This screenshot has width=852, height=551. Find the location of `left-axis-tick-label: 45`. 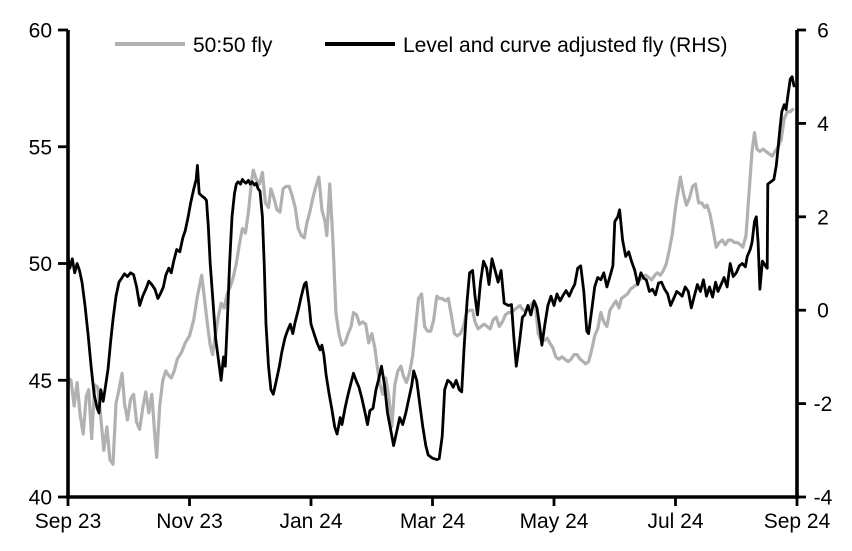

left-axis-tick-label: 45 is located at coordinates (40, 381).